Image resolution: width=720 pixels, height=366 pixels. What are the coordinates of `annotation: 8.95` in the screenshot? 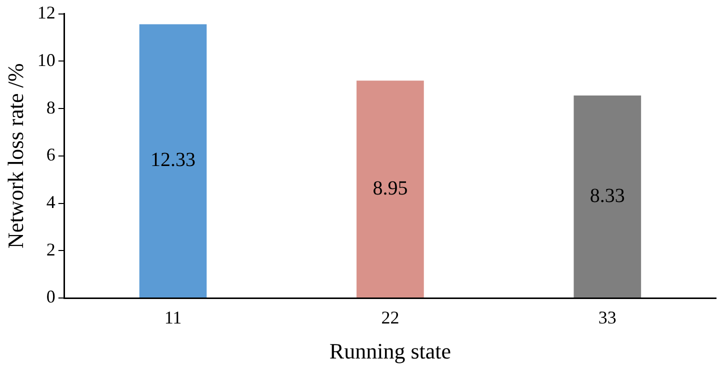 It's located at (390, 188).